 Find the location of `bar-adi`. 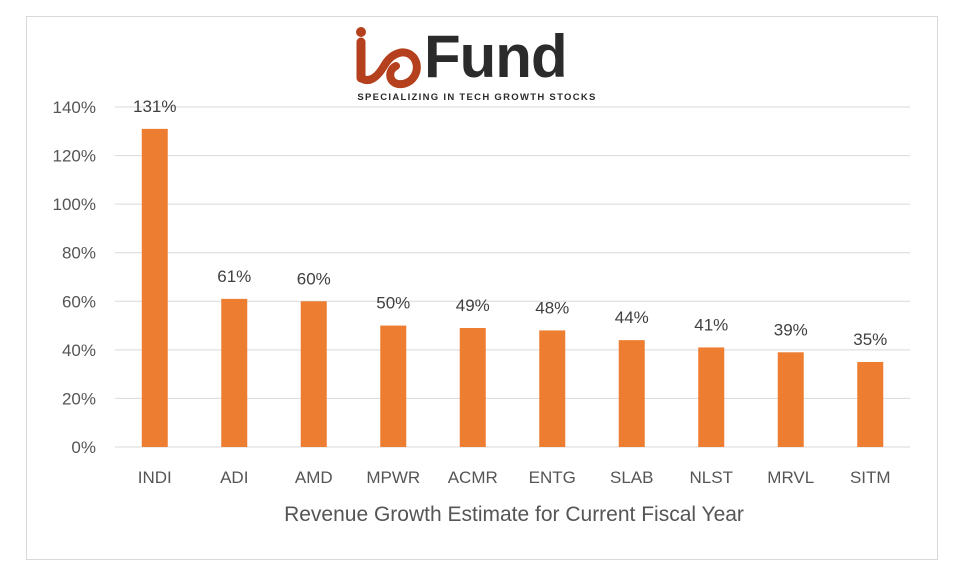

bar-adi is located at coordinates (234, 372).